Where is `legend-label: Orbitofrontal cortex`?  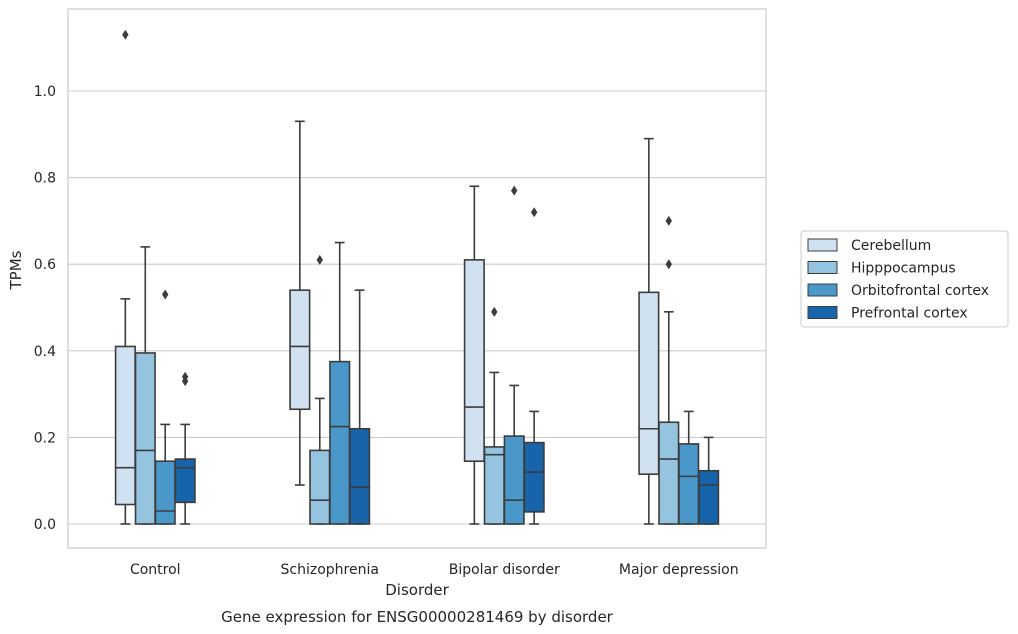
legend-label: Orbitofrontal cortex is located at coordinates (920, 291).